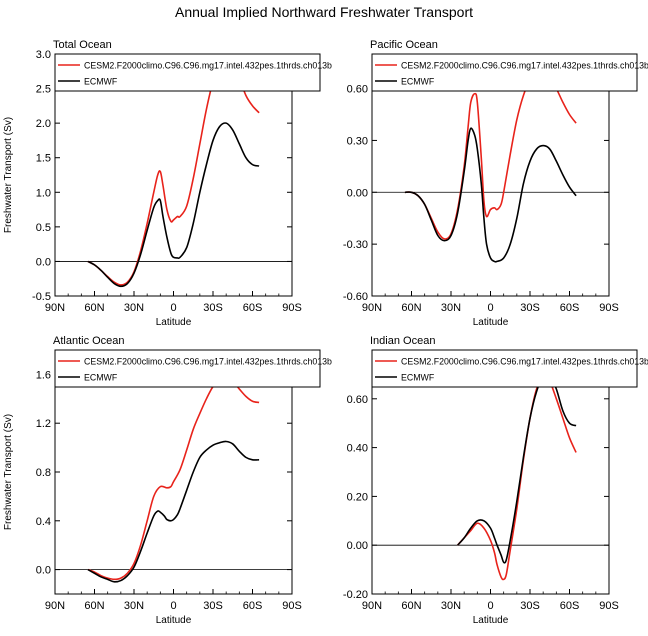  What do you see at coordinates (41, 297) in the screenshot?
I see `y-tick-label: -0.5` at bounding box center [41, 297].